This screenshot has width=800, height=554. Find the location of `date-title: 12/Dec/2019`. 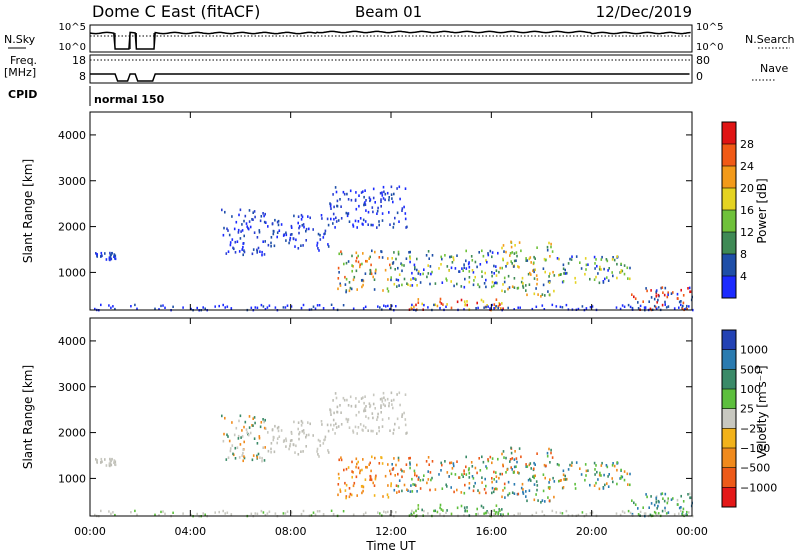

date-title: 12/Dec/2019 is located at coordinates (644, 12).